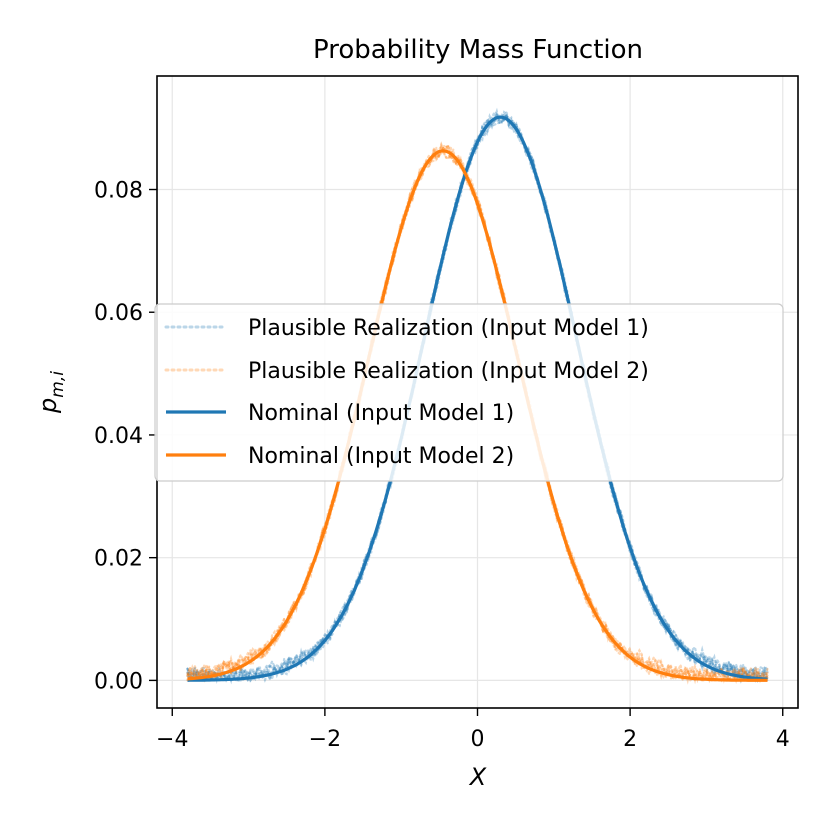 This screenshot has width=830, height=830. I want to click on y-tick-label: 0.04, so click(118, 436).